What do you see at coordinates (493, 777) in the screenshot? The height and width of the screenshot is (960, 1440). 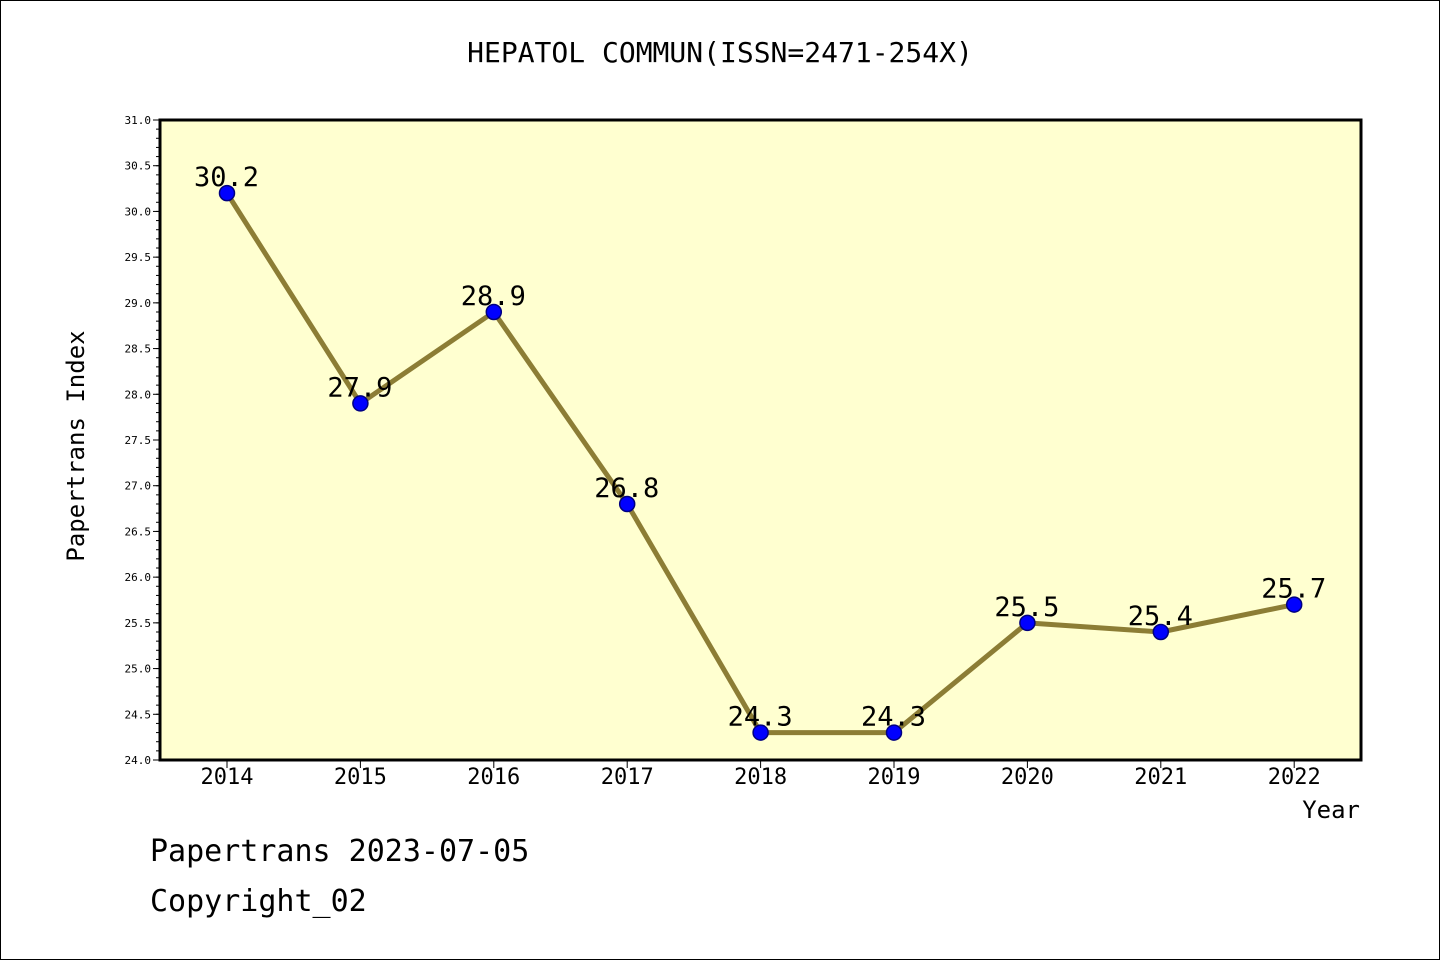 I see `x-tick-label: 2016` at bounding box center [493, 777].